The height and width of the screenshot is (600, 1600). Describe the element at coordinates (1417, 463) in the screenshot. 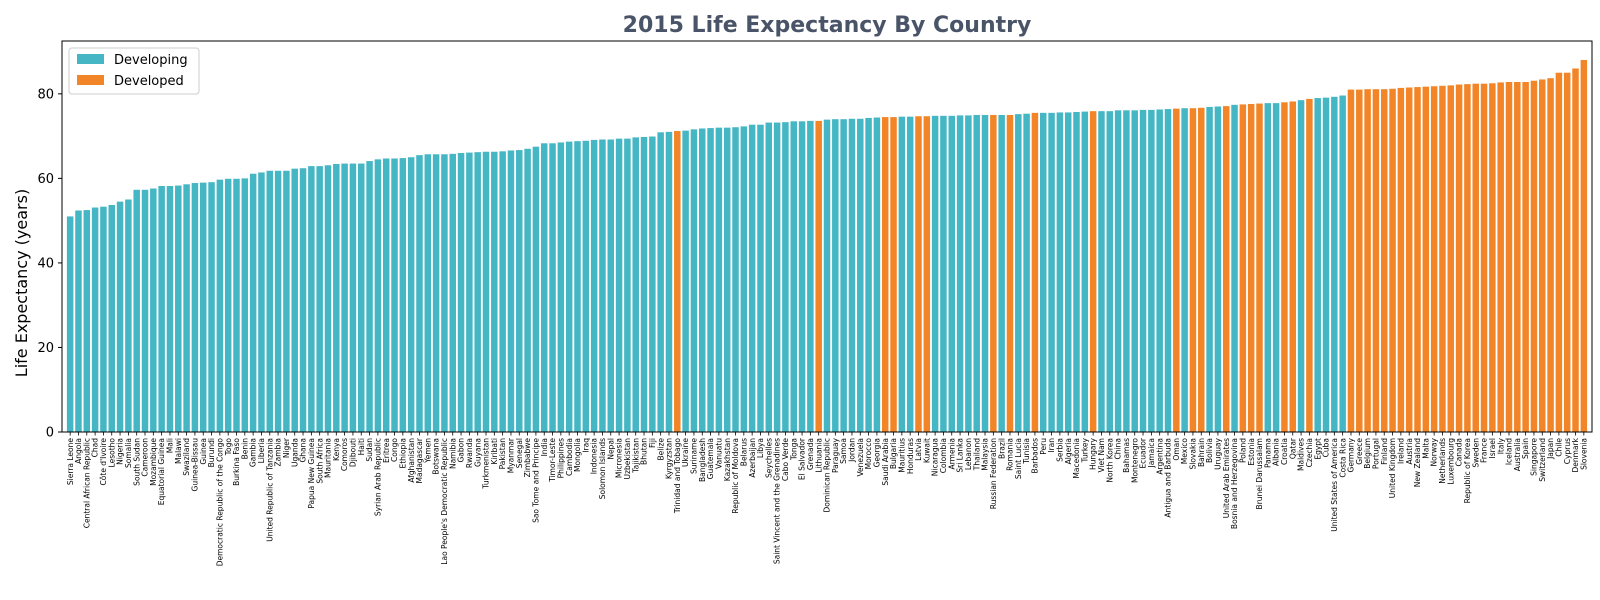

I see `x-tick-label: New Zealand` at that location.